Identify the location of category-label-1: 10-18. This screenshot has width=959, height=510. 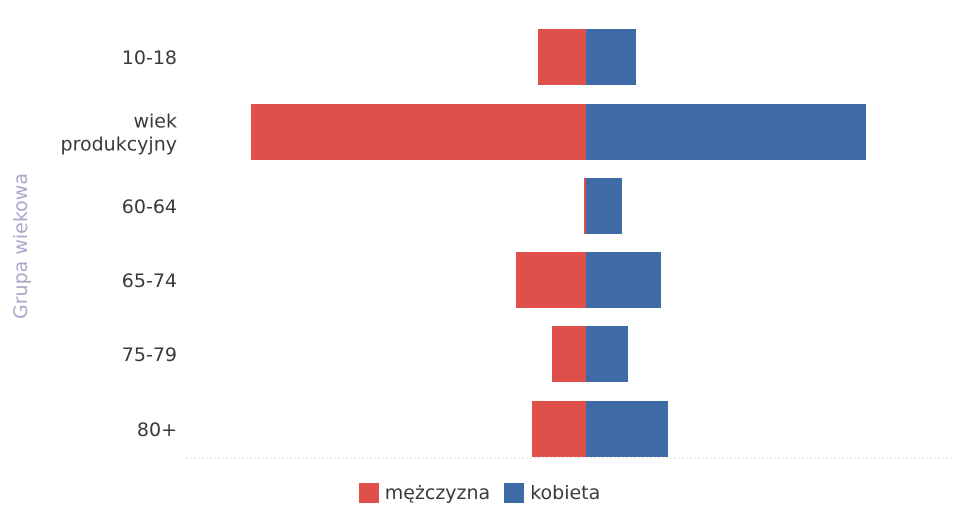
(149, 58).